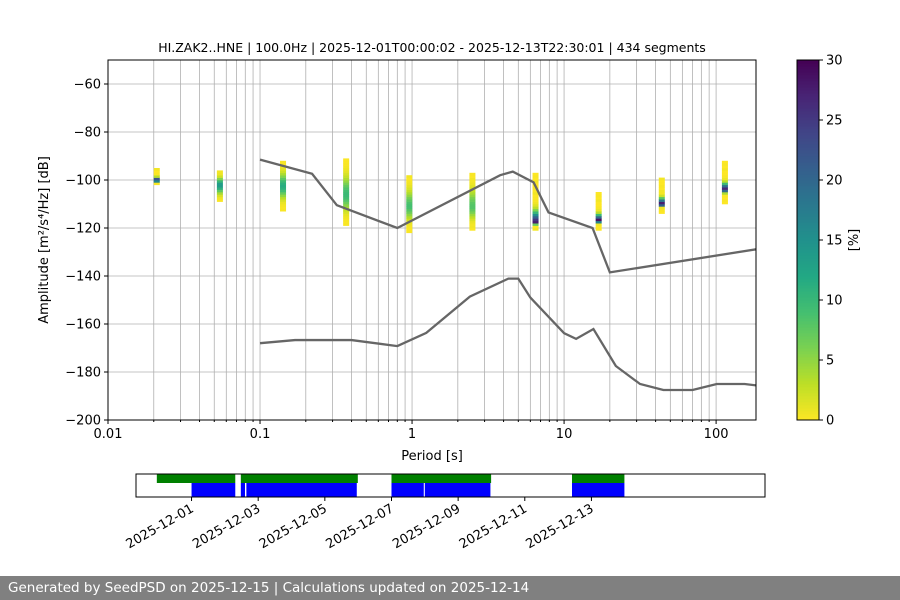  What do you see at coordinates (834, 121) in the screenshot?
I see `colorbar-tick-label: 25` at bounding box center [834, 121].